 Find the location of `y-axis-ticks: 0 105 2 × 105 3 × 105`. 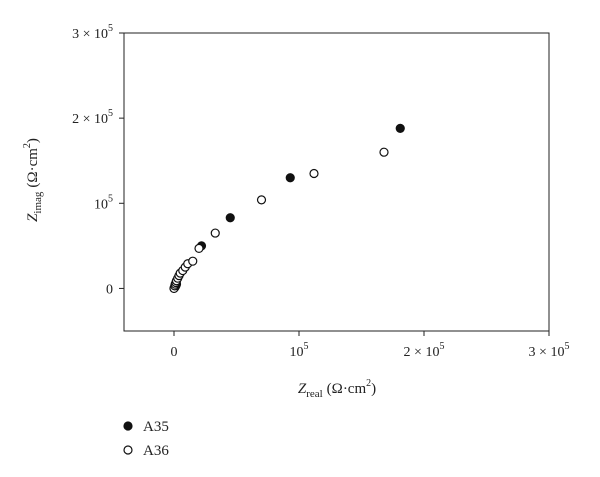

y-axis-ticks: 0 105 2 × 105 3 × 105 is located at coordinates (98, 160).